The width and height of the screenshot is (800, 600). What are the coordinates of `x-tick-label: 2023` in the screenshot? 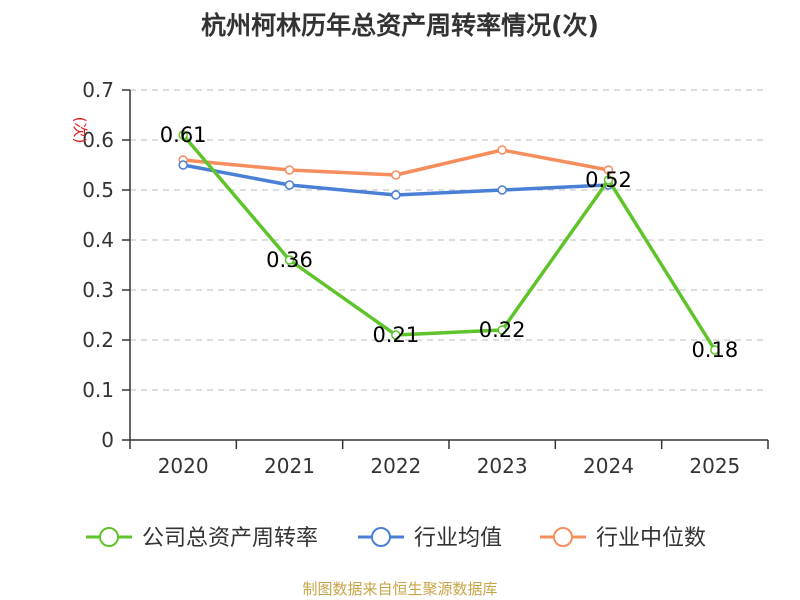 It's located at (502, 466).